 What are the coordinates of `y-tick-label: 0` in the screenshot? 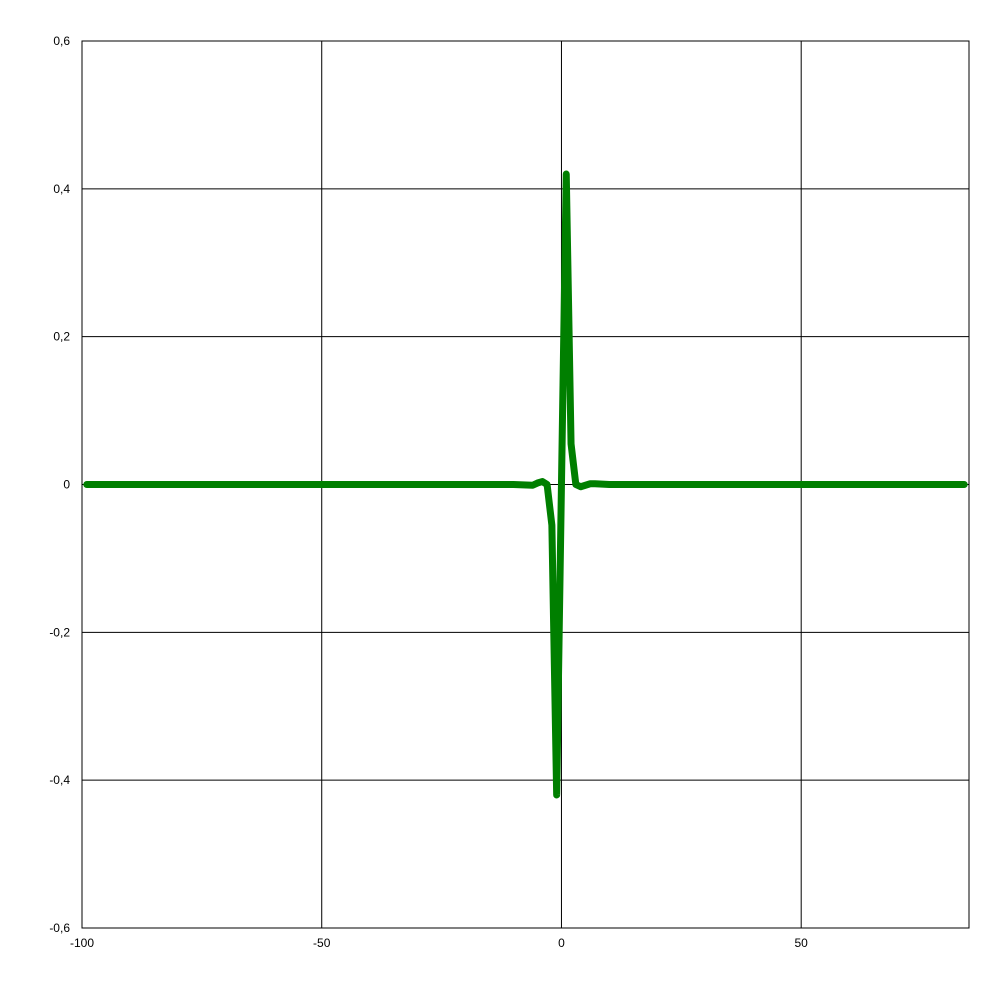 It's located at (66, 485).